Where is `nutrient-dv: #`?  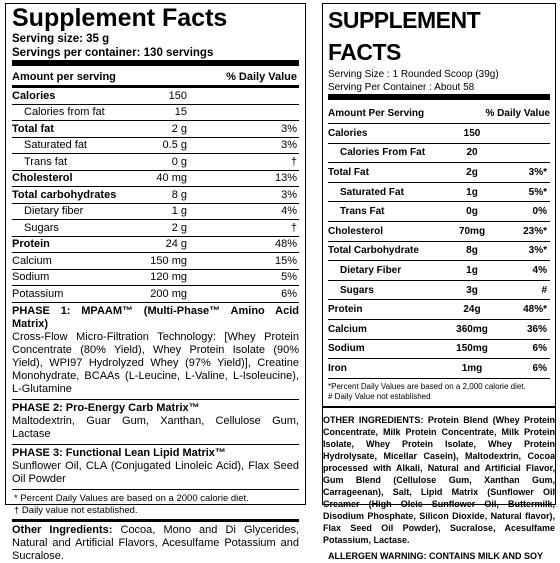 nutrient-dv: # is located at coordinates (526, 290).